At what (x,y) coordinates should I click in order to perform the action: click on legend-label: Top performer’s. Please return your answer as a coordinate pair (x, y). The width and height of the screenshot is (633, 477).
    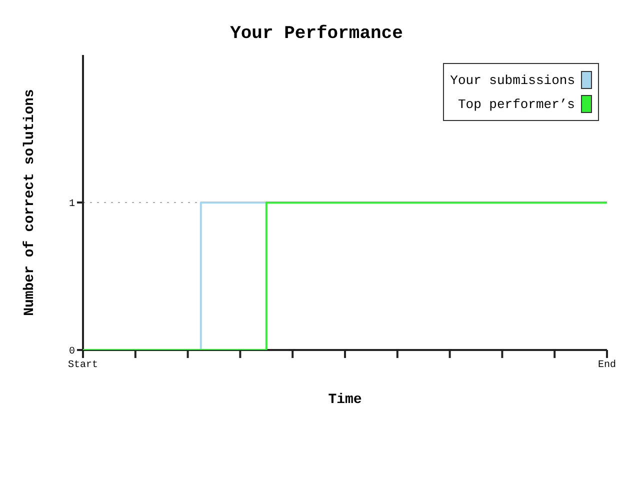
    Looking at the image, I should click on (516, 104).